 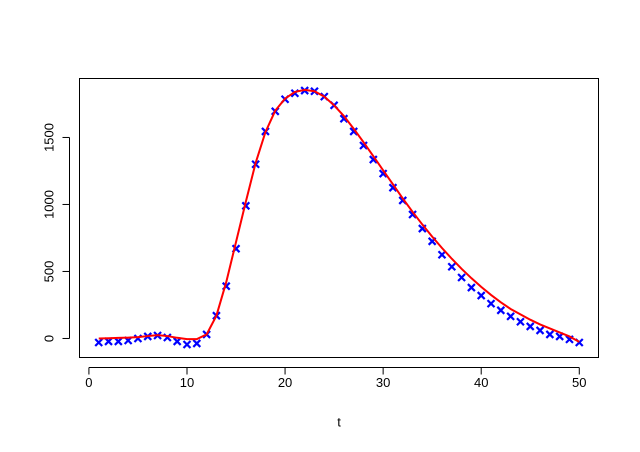 What do you see at coordinates (88, 382) in the screenshot?
I see `x-tick-label: 0` at bounding box center [88, 382].